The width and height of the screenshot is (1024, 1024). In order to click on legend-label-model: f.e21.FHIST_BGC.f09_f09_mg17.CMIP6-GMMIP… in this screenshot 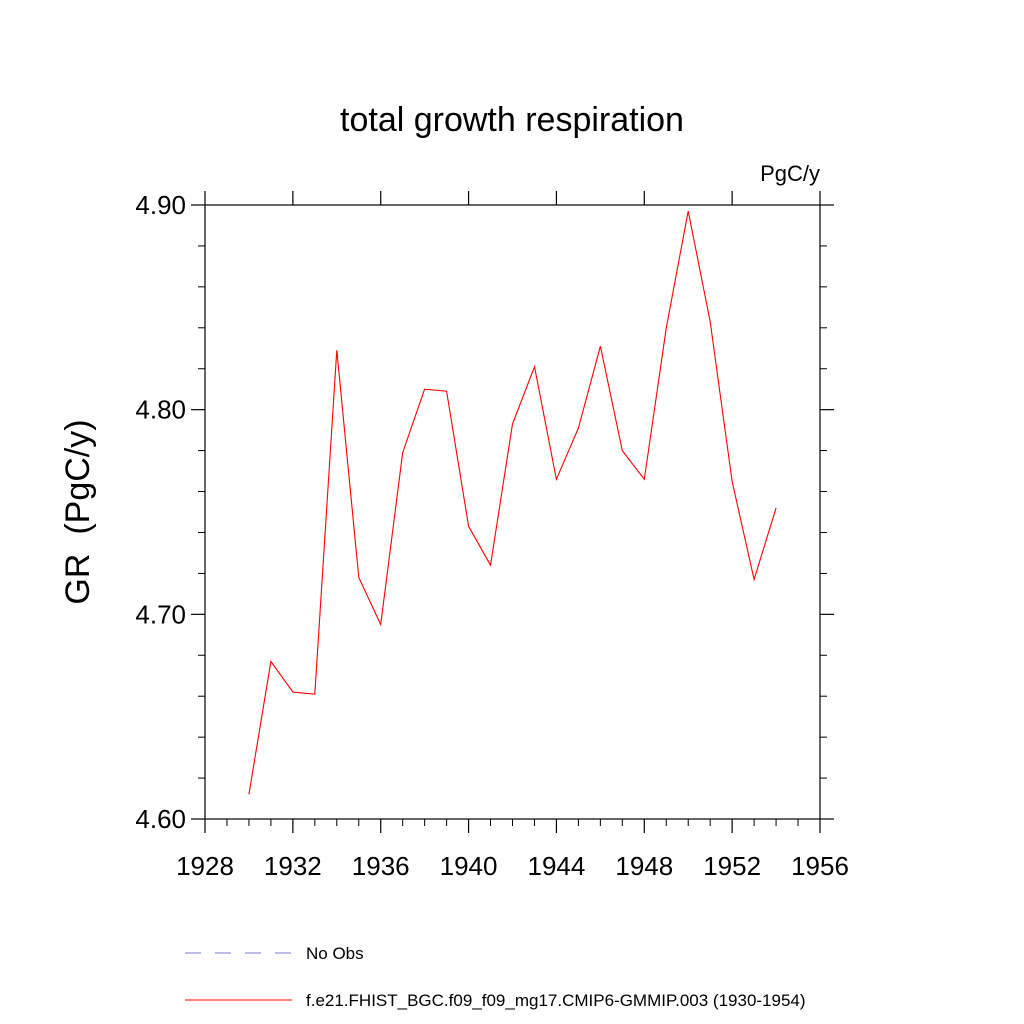, I will do `click(556, 1000)`.